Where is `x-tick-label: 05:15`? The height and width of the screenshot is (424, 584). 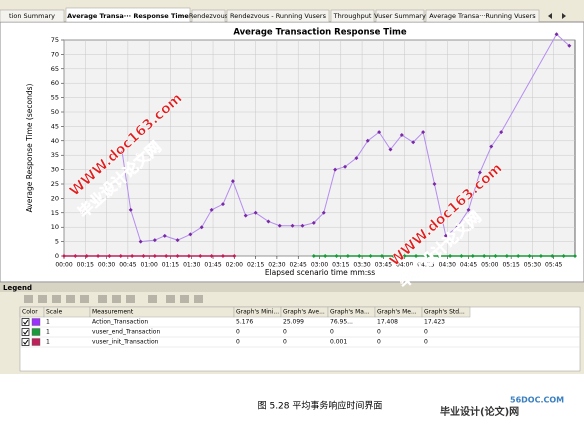
x-tick-label: 05:15 is located at coordinates (510, 265).